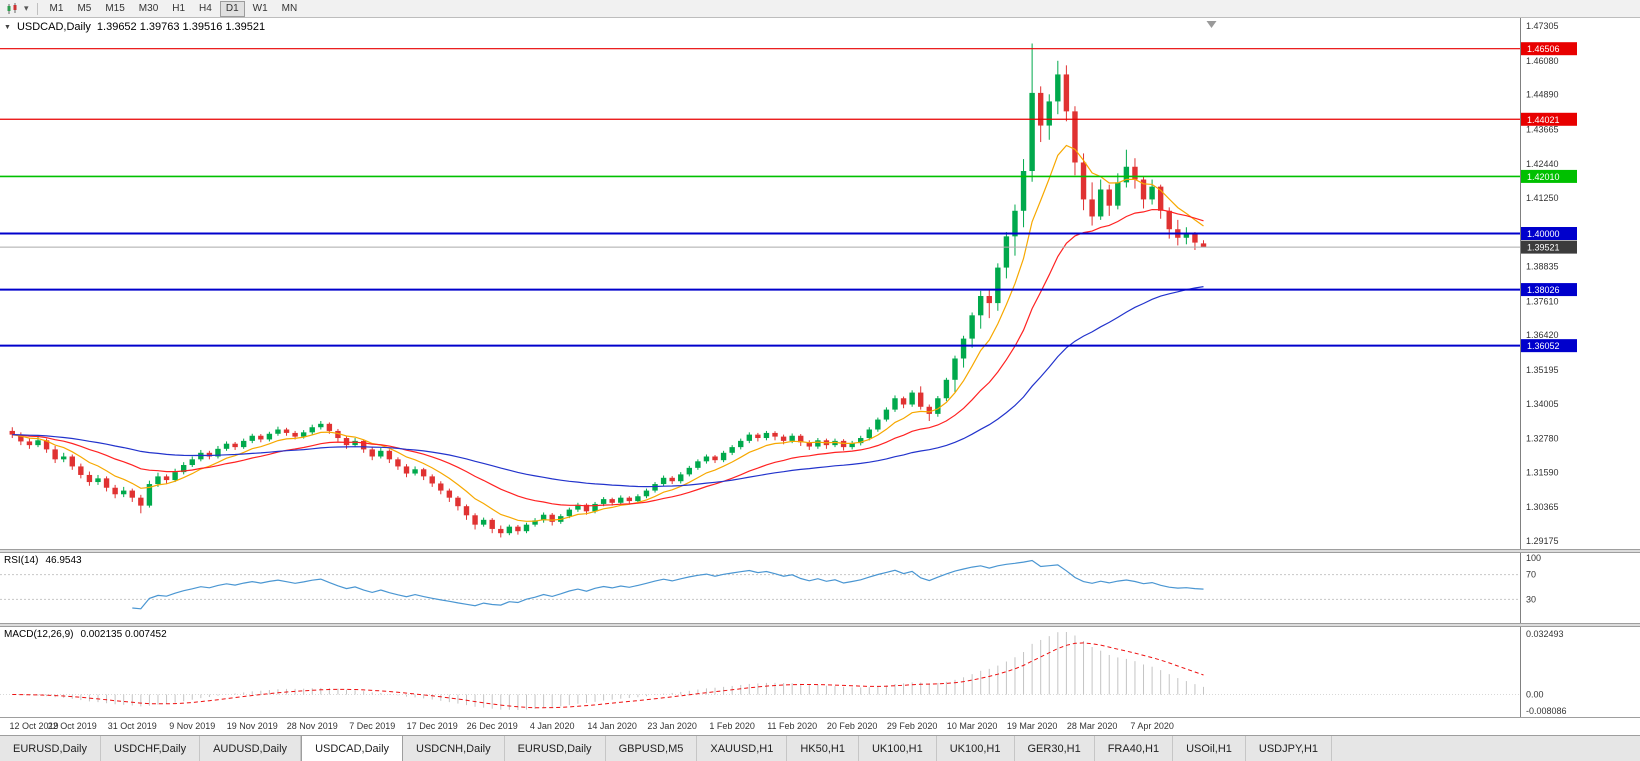 The height and width of the screenshot is (761, 1640). What do you see at coordinates (56, 8) in the screenshot?
I see `timeframe-button-m1: M1` at bounding box center [56, 8].